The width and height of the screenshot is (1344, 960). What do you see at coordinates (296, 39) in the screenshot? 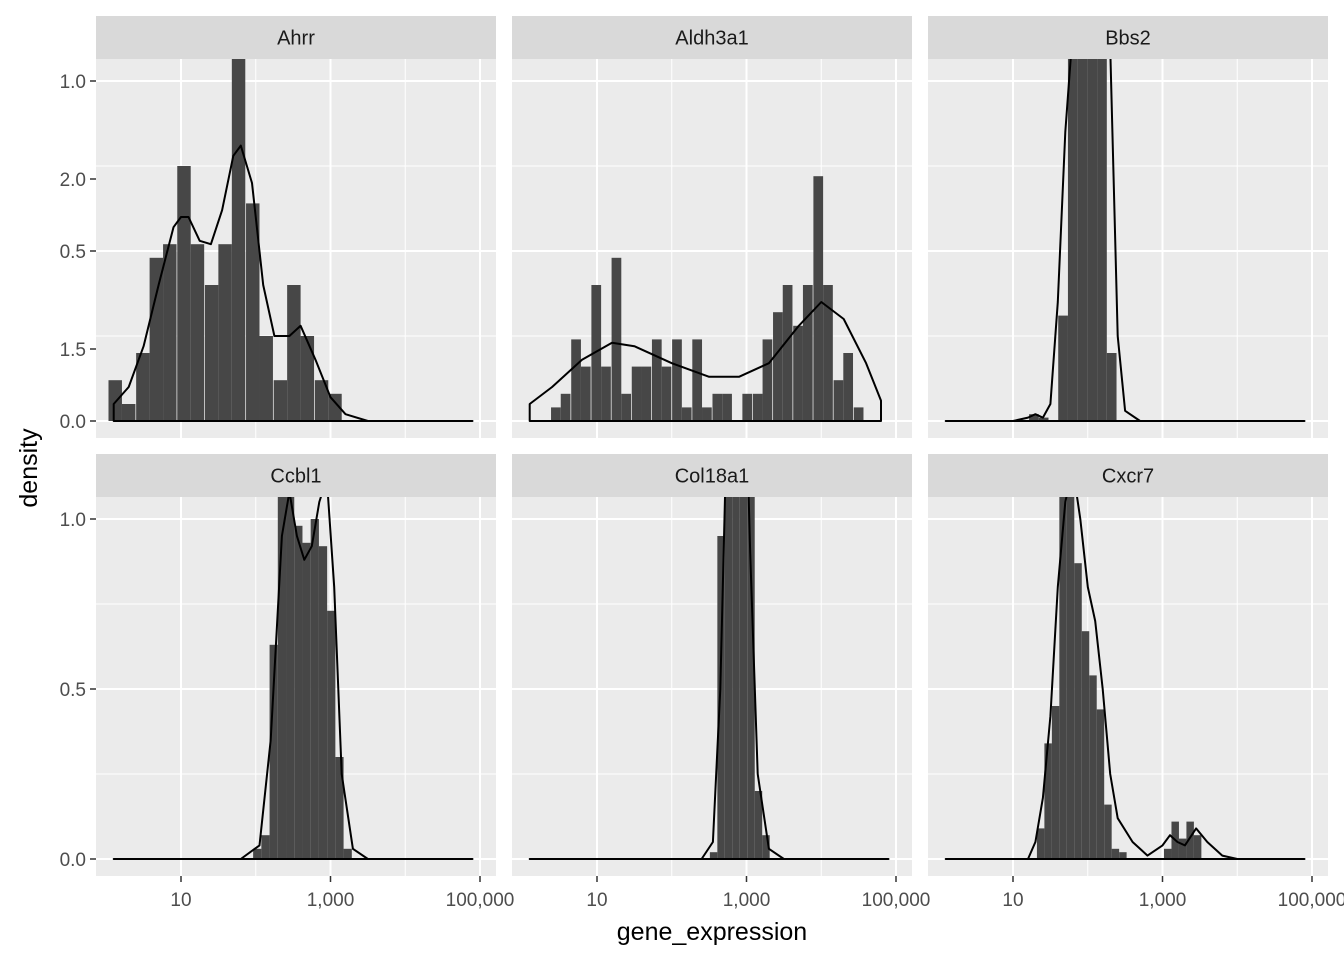
I see `facet-strip-label: Ahrr` at bounding box center [296, 39].